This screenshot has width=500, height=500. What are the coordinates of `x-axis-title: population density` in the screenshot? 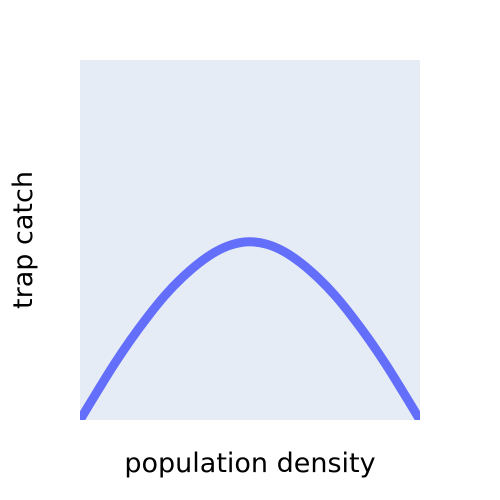 It's located at (249, 463).